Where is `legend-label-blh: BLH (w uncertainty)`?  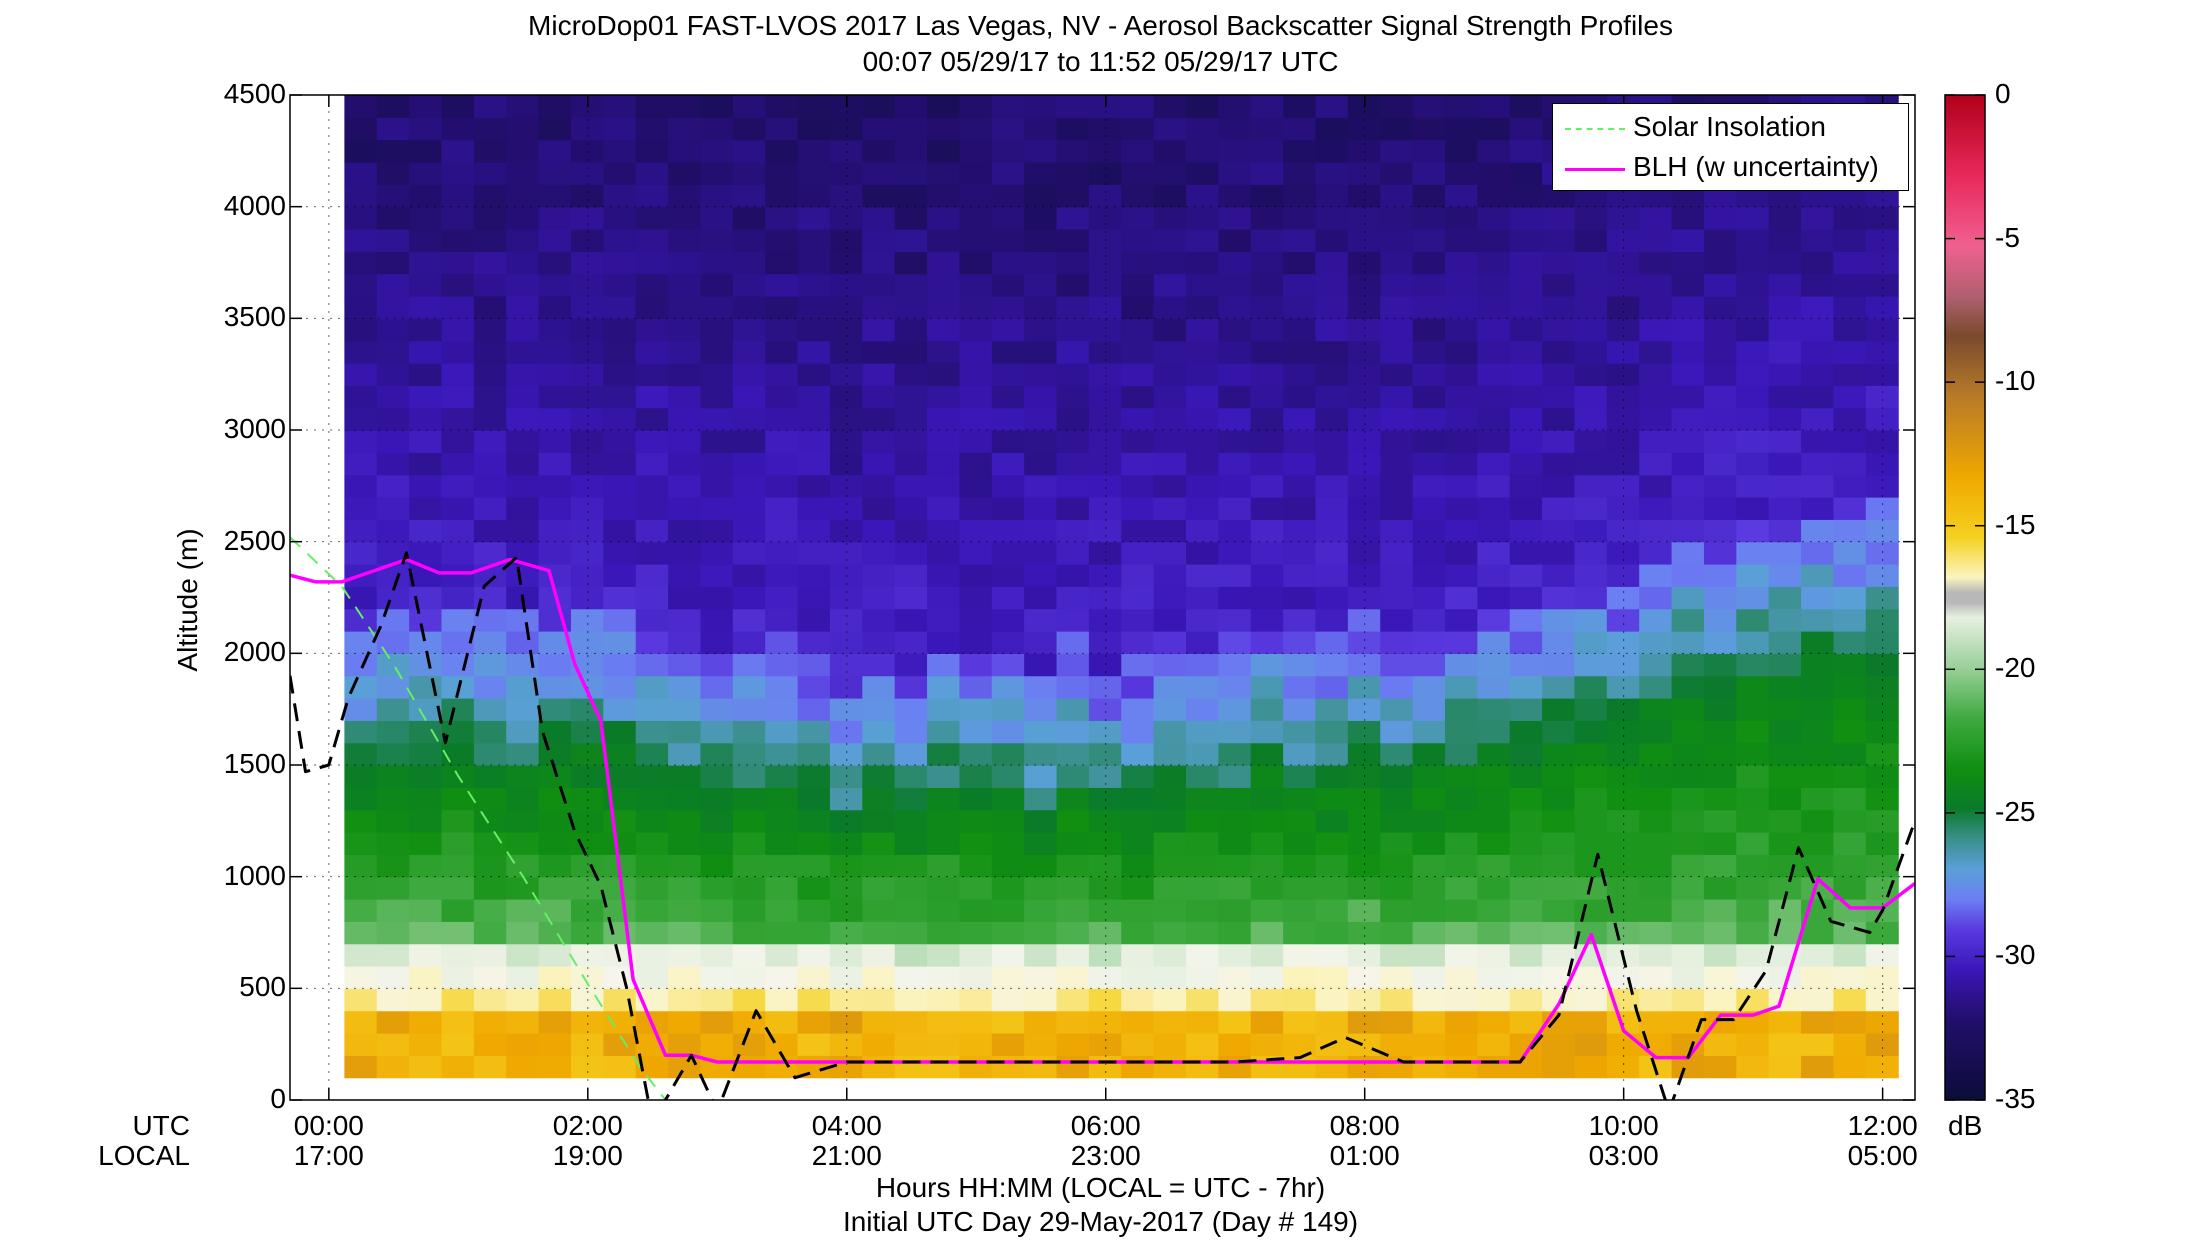
legend-label-blh: BLH (w uncertainty) is located at coordinates (1756, 166).